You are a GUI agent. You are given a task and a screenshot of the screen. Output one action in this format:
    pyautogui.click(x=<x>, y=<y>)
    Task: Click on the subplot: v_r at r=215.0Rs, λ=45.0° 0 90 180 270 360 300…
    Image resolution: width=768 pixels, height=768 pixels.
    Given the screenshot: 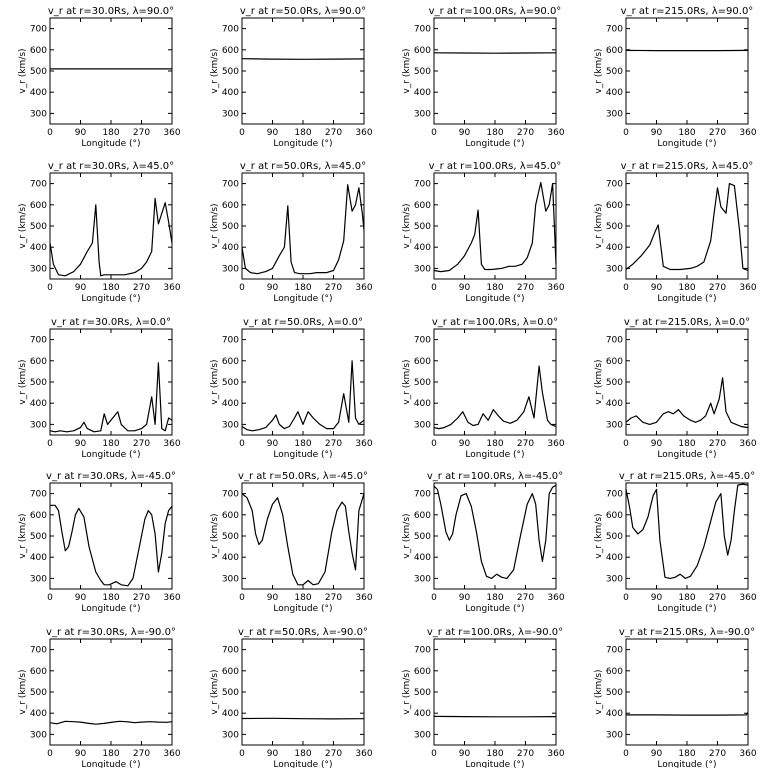 What is the action you would take?
    pyautogui.click(x=675, y=232)
    